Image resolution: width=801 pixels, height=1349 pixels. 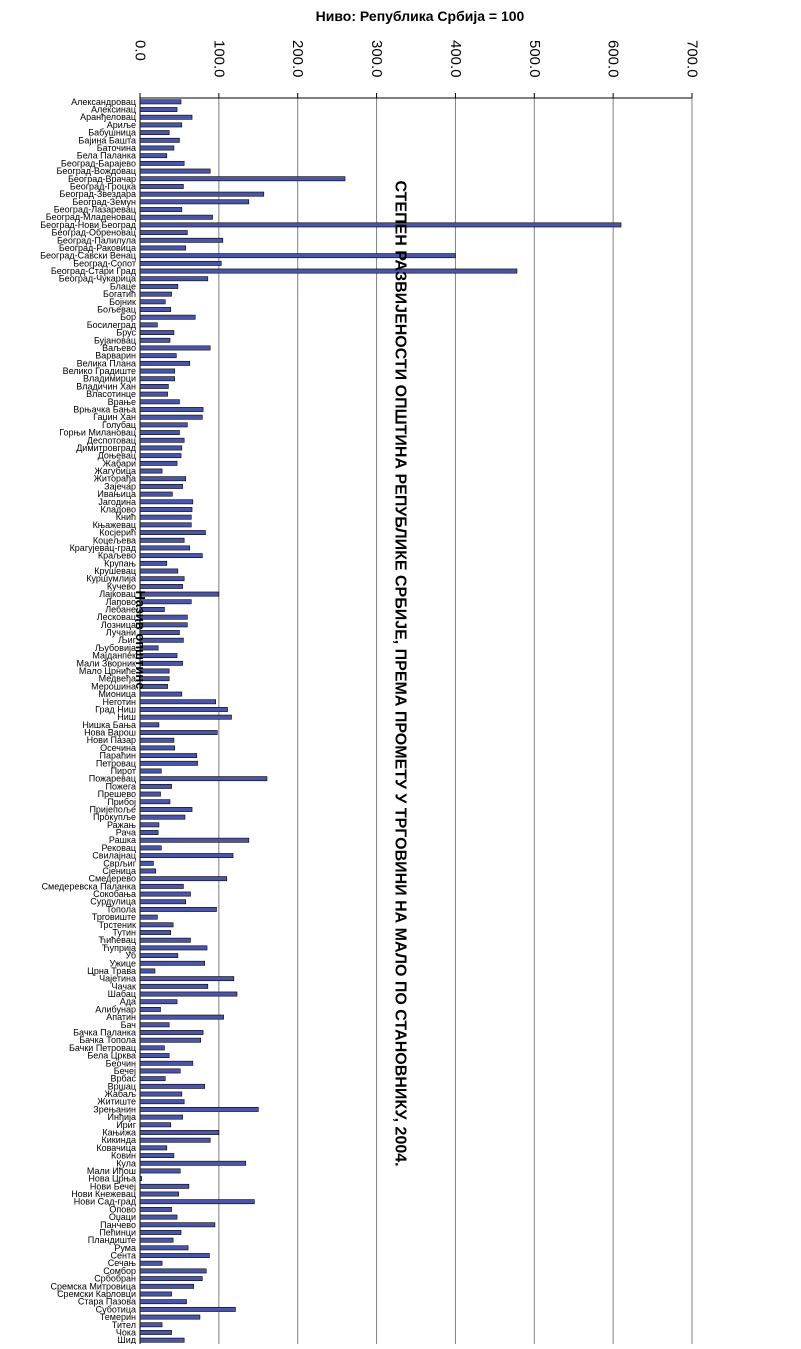 What do you see at coordinates (116, 1148) in the screenshot?
I see `y-tick-label: Ковачица` at bounding box center [116, 1148].